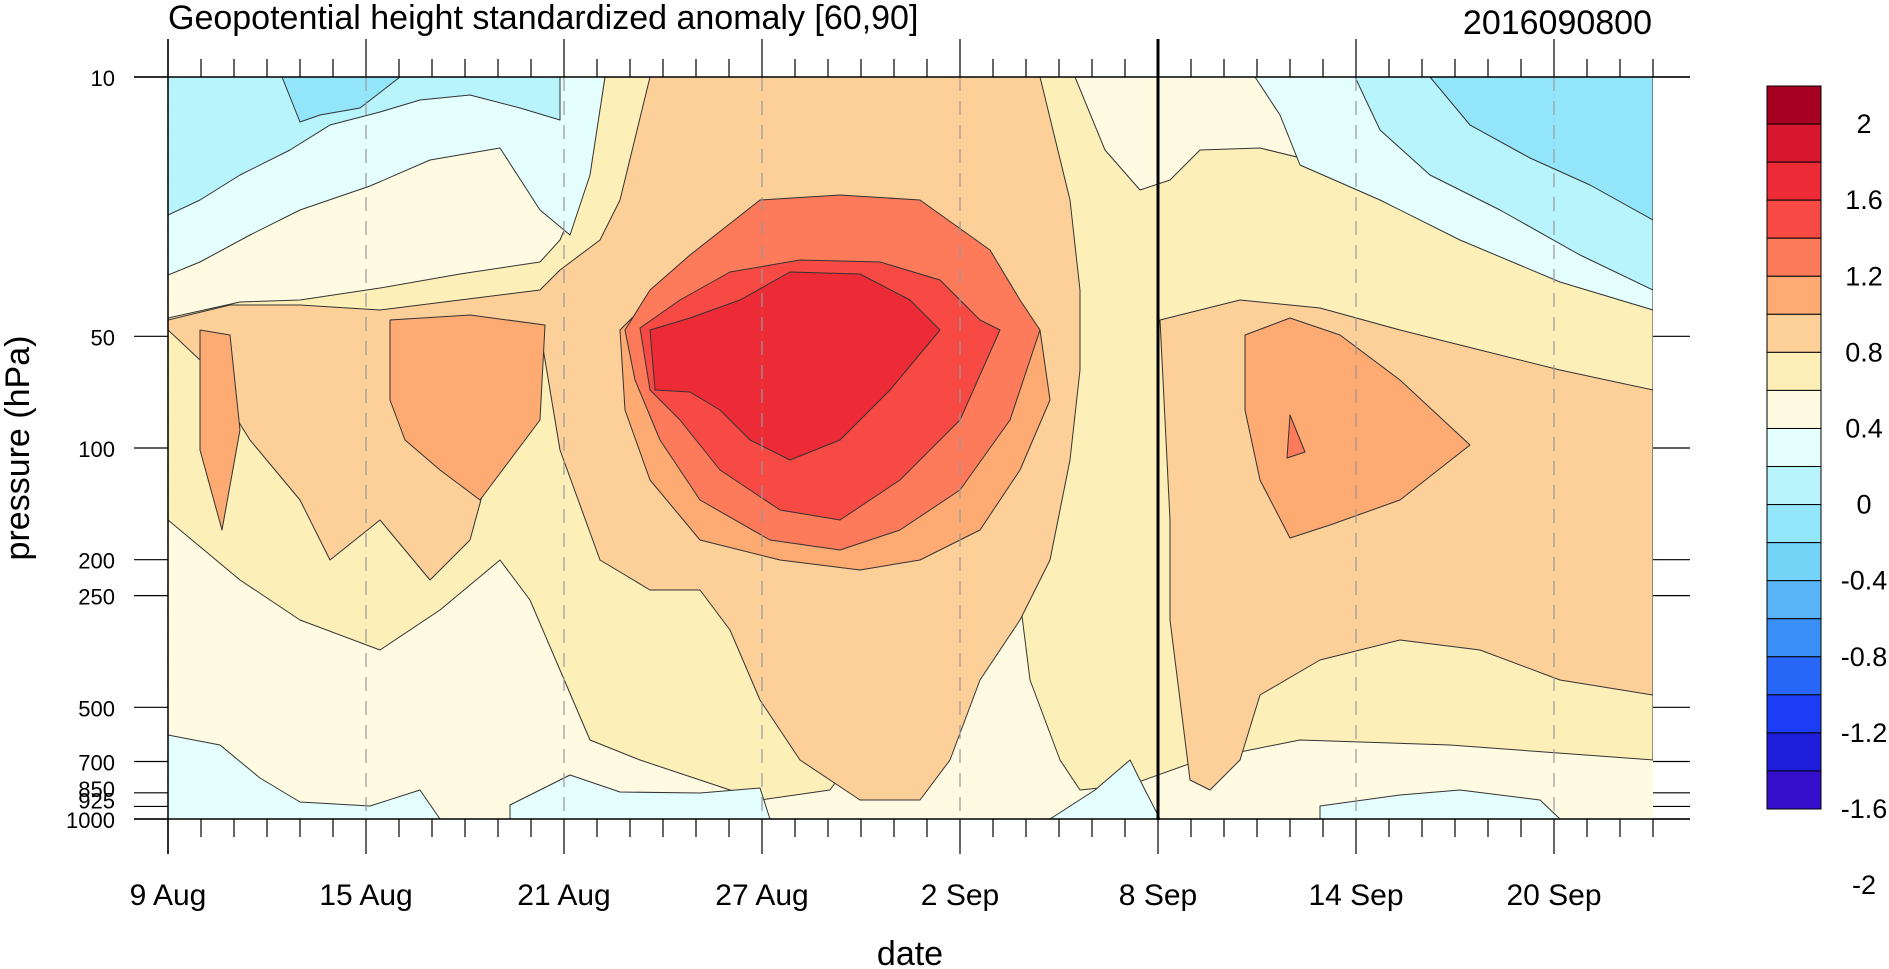  I want to click on y-tick-label: 10, so click(103, 78).